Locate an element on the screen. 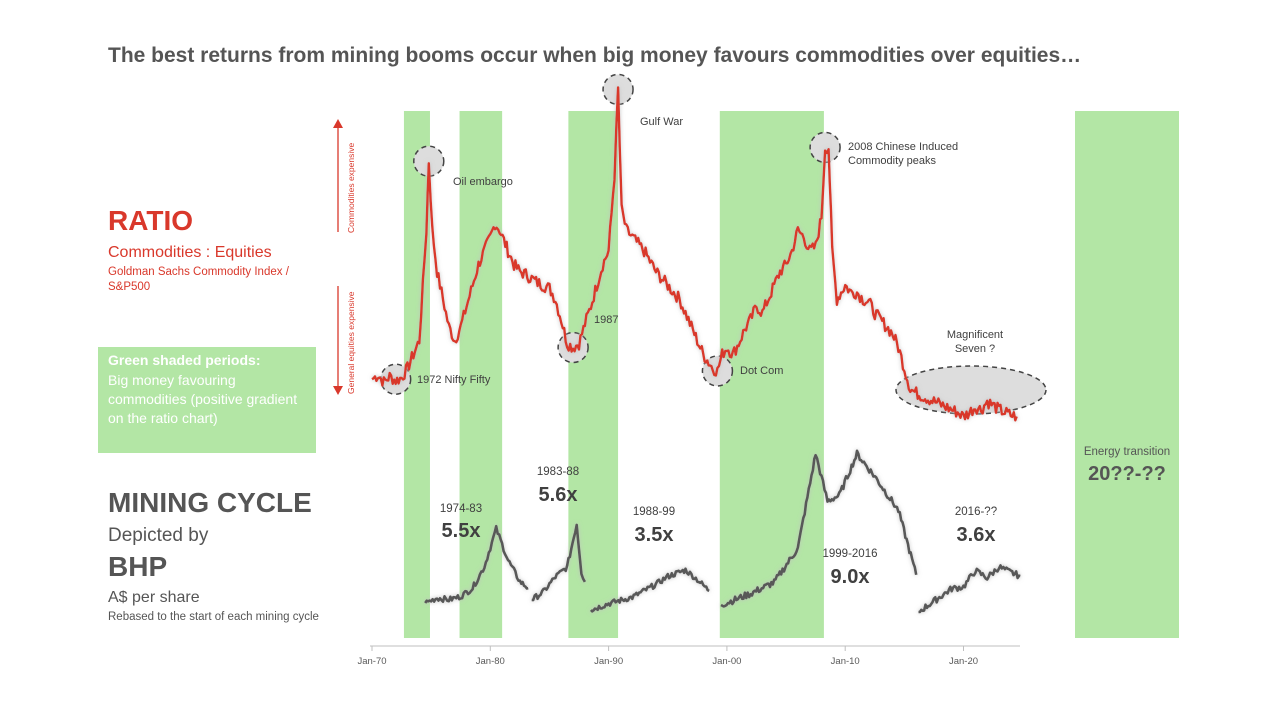 This screenshot has width=1280, height=720. mining-company: BHP is located at coordinates (138, 566).